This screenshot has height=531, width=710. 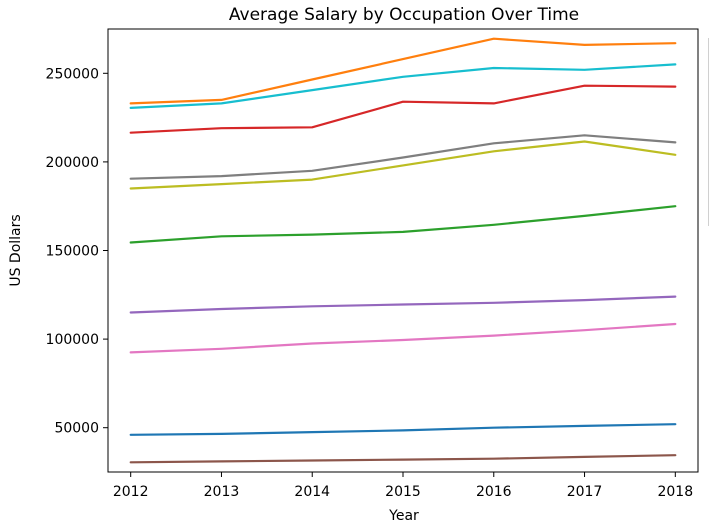 What do you see at coordinates (72, 252) in the screenshot?
I see `y-tick-label: 150000` at bounding box center [72, 252].